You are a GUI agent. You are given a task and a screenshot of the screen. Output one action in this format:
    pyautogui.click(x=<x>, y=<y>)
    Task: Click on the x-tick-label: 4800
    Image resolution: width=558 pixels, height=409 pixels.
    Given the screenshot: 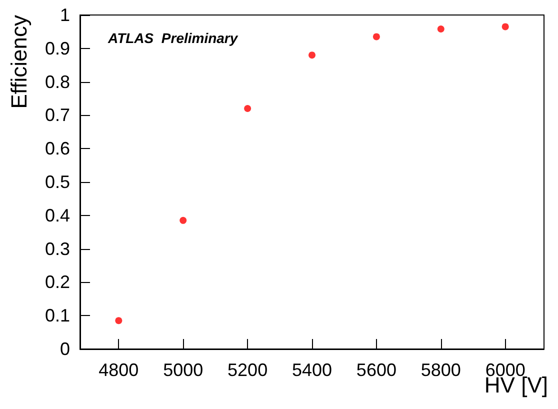 What is the action you would take?
    pyautogui.click(x=118, y=370)
    